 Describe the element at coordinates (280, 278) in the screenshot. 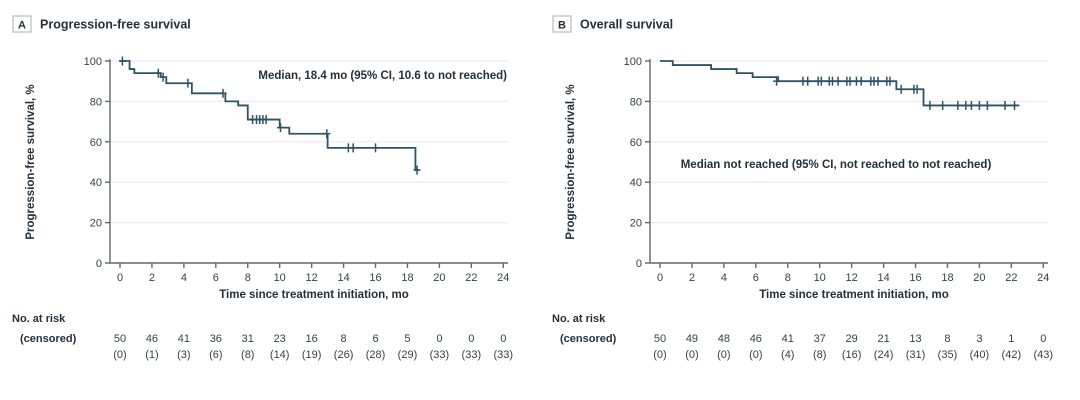

I see `x-tick-label: 10` at that location.